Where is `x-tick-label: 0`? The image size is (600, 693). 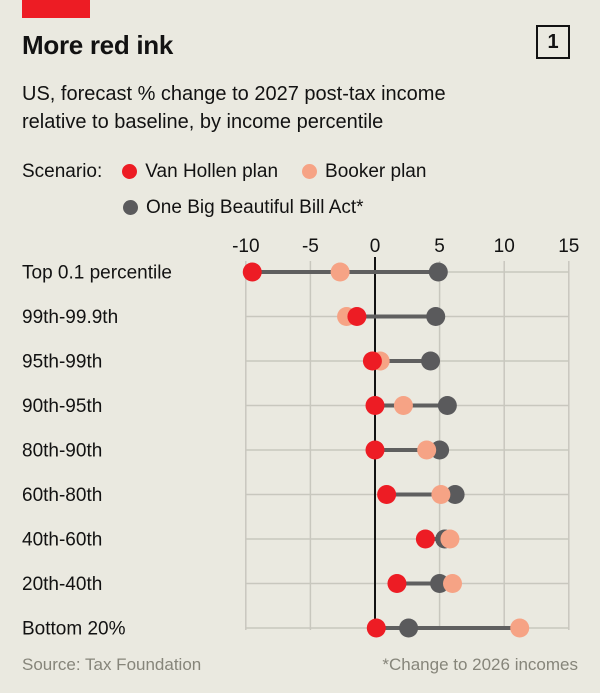 x-tick-label: 0 is located at coordinates (375, 246).